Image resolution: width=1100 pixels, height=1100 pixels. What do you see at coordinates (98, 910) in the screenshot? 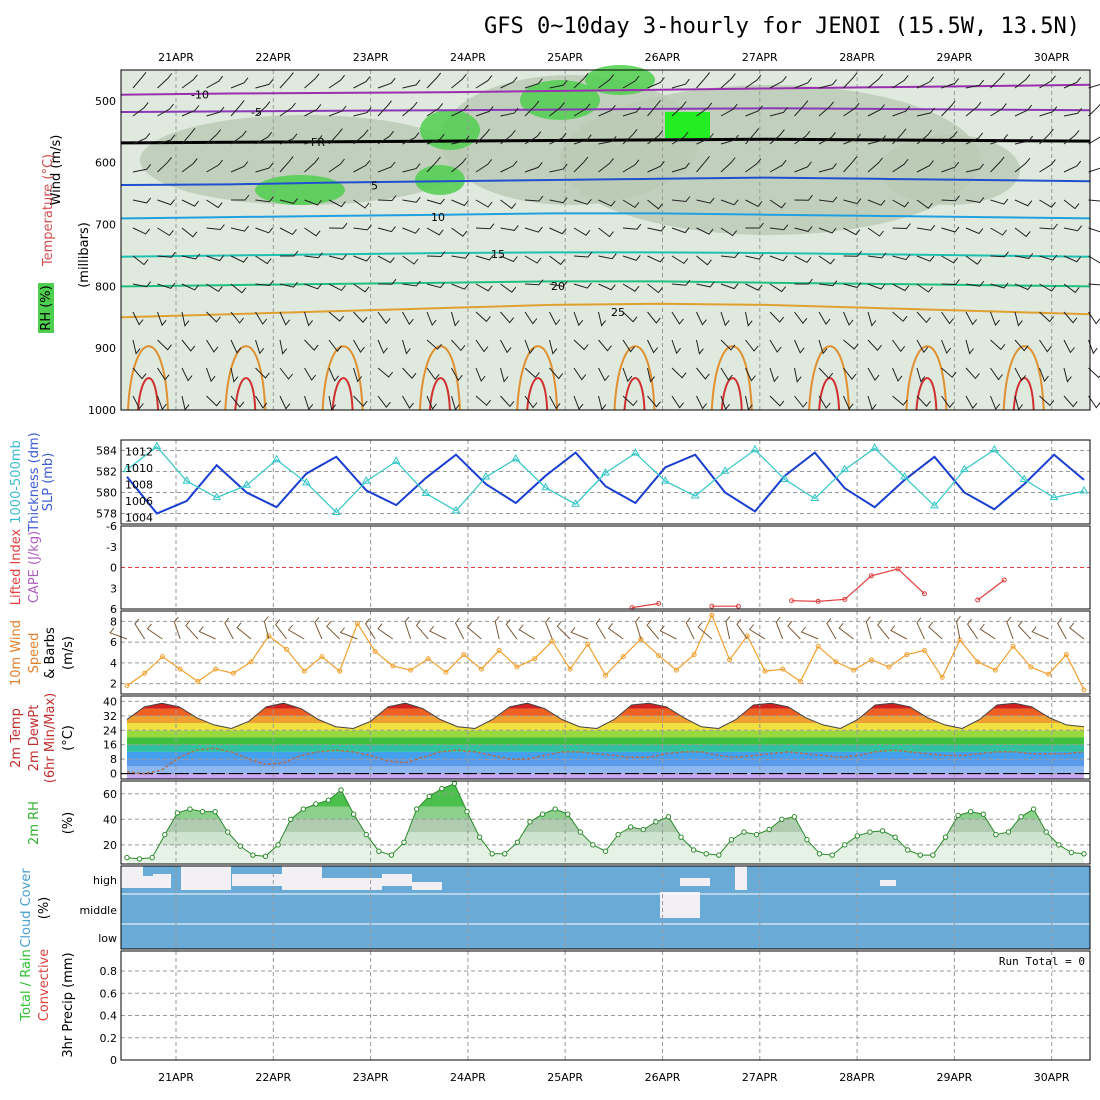
I see `cloud-row-label: middle` at bounding box center [98, 910].